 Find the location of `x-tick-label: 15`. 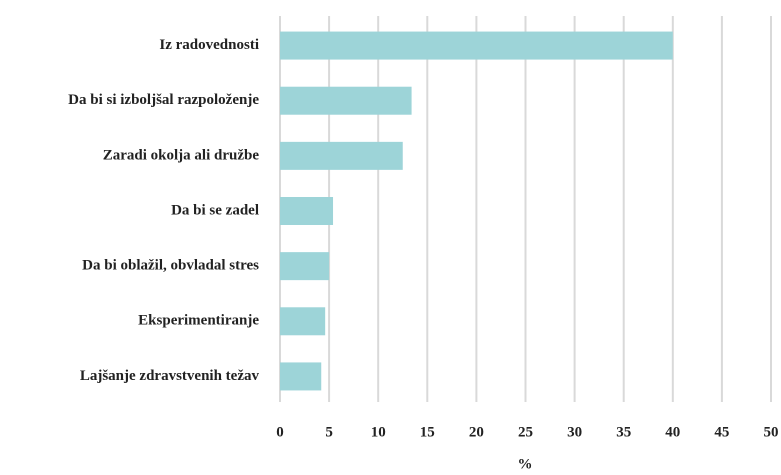

x-tick-label: 15 is located at coordinates (427, 432).